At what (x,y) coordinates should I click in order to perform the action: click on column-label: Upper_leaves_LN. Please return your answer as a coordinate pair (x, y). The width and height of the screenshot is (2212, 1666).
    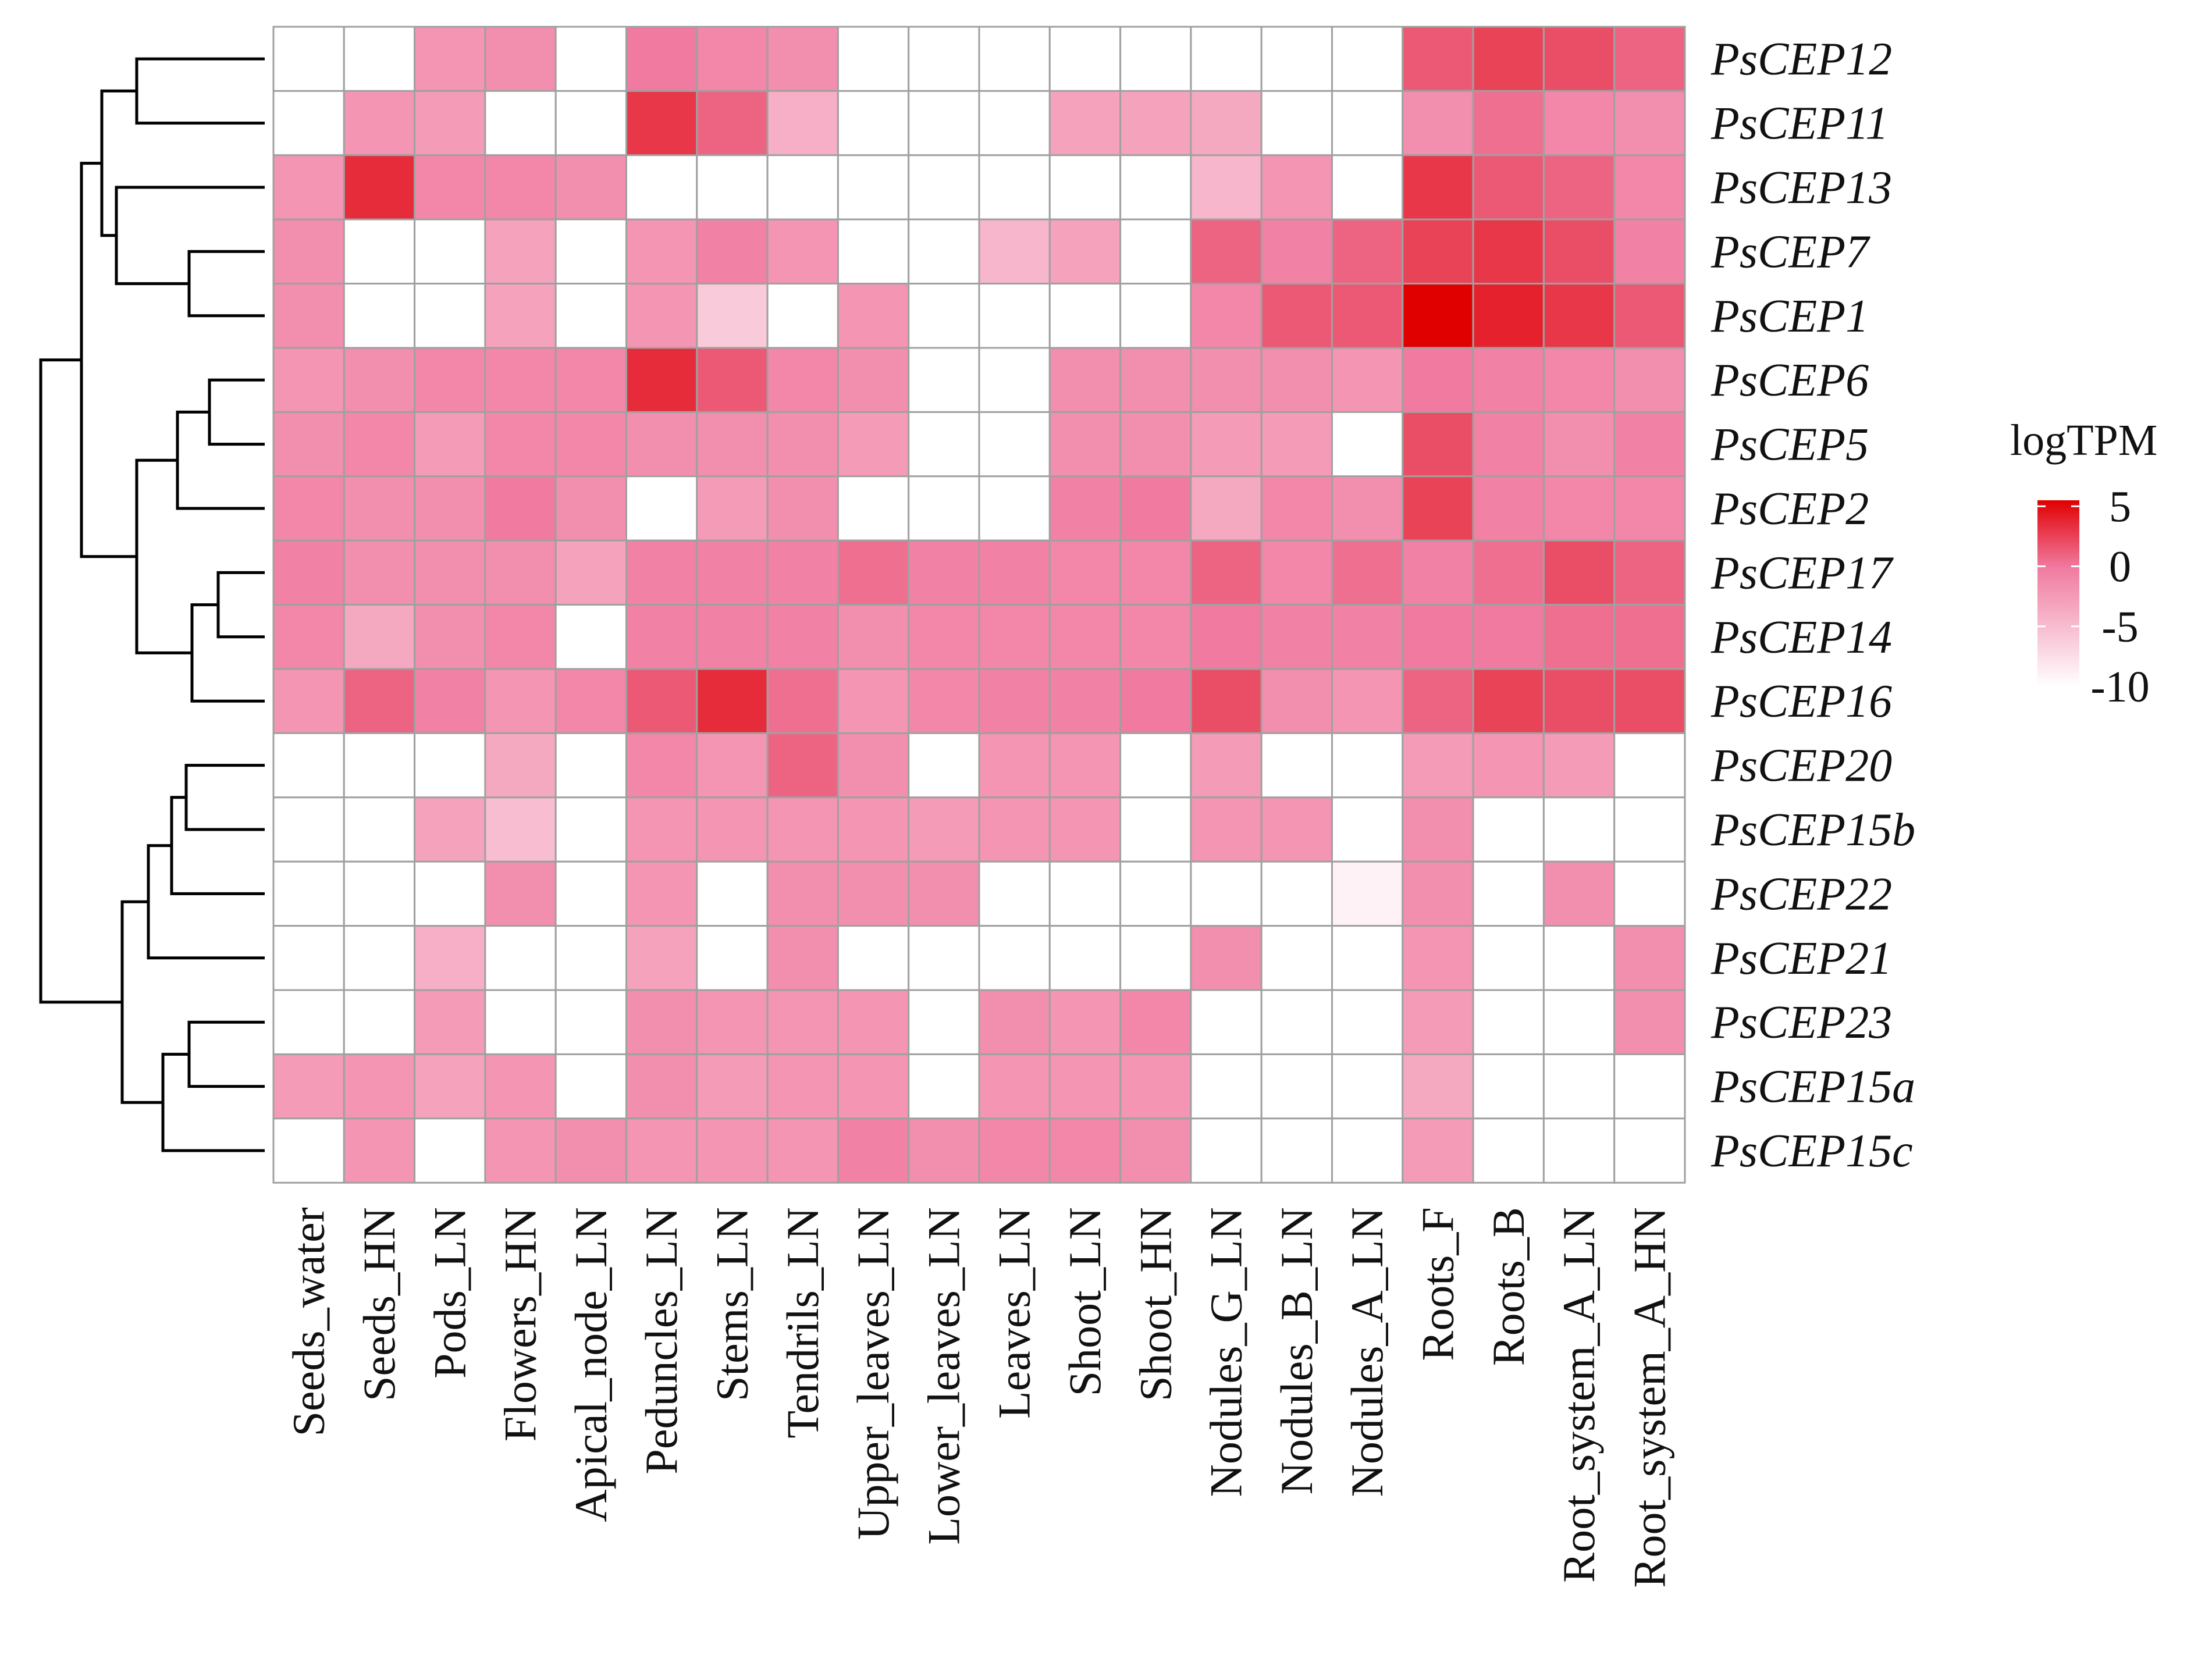
    Looking at the image, I should click on (873, 1373).